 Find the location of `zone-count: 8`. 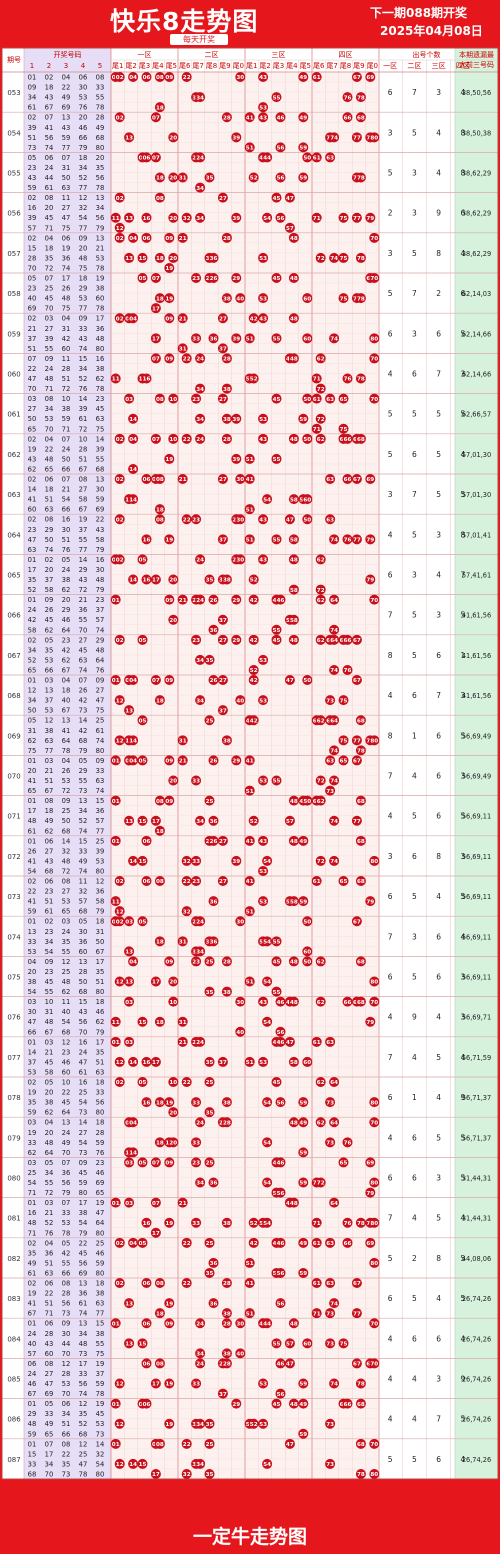

zone-count: 8 is located at coordinates (438, 856).